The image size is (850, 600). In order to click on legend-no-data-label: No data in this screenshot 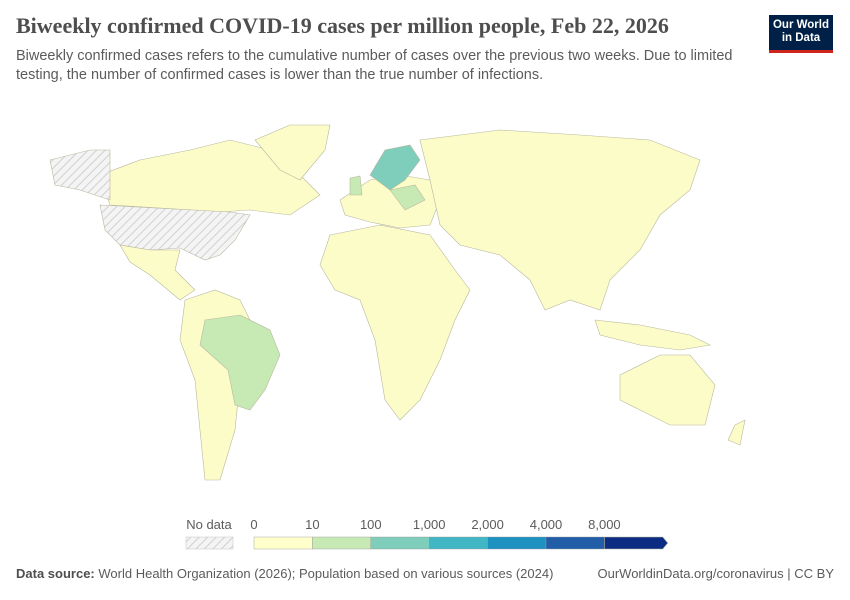, I will do `click(209, 524)`.